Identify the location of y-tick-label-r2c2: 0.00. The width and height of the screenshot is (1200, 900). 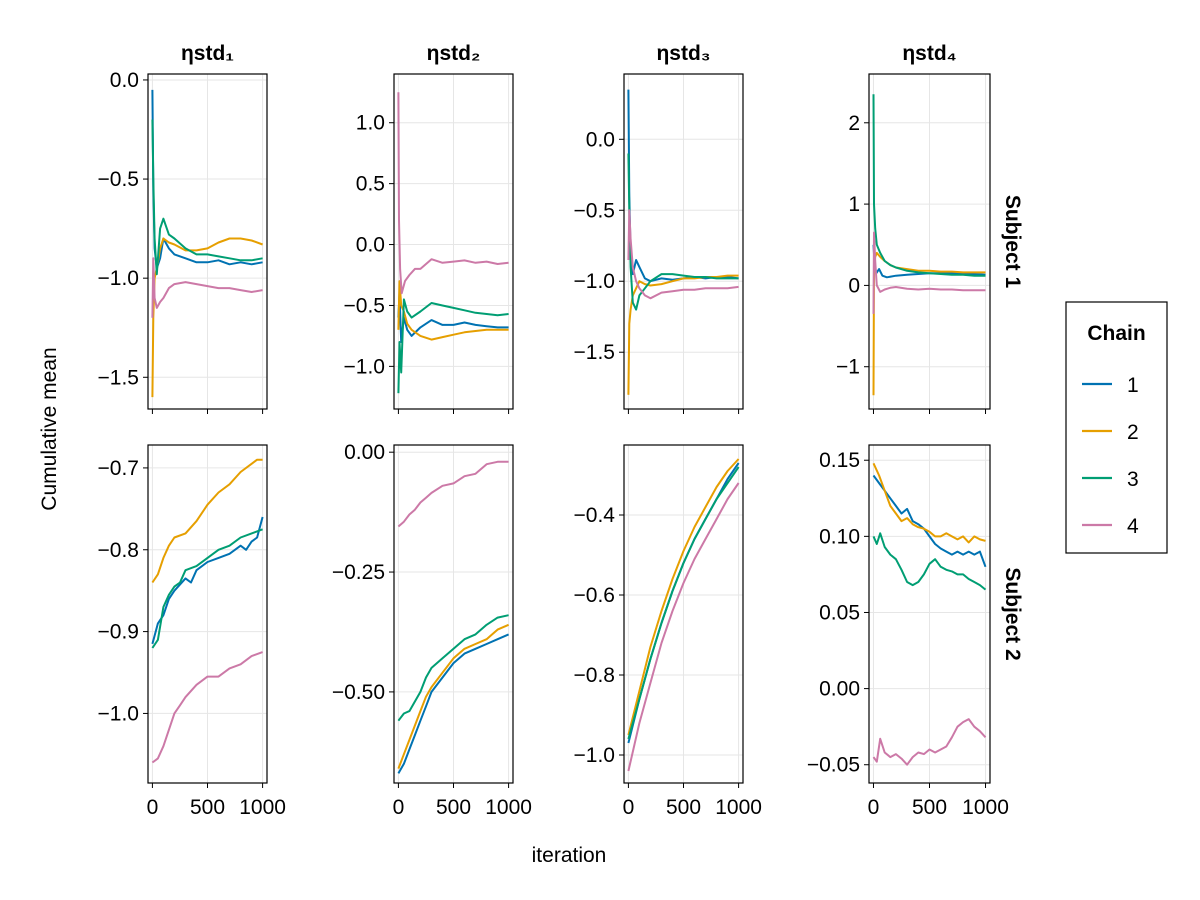
(364, 452).